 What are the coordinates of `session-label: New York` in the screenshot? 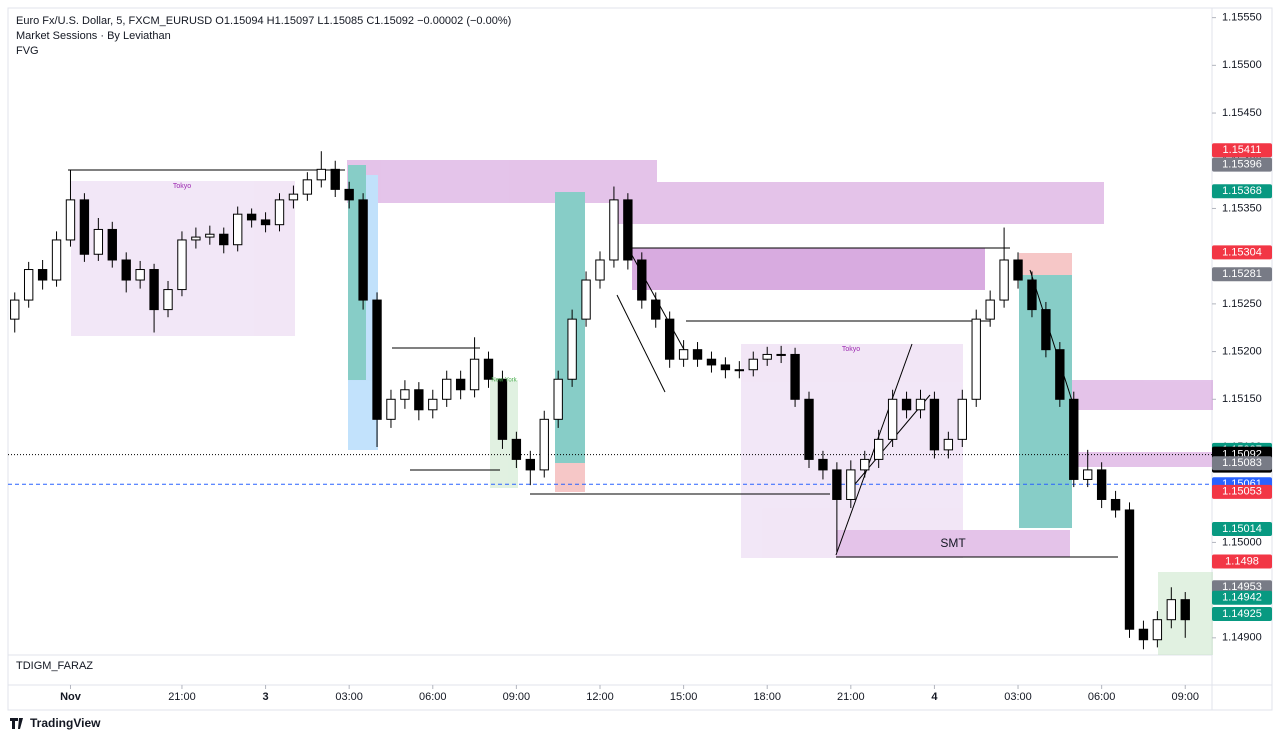 It's located at (504, 381).